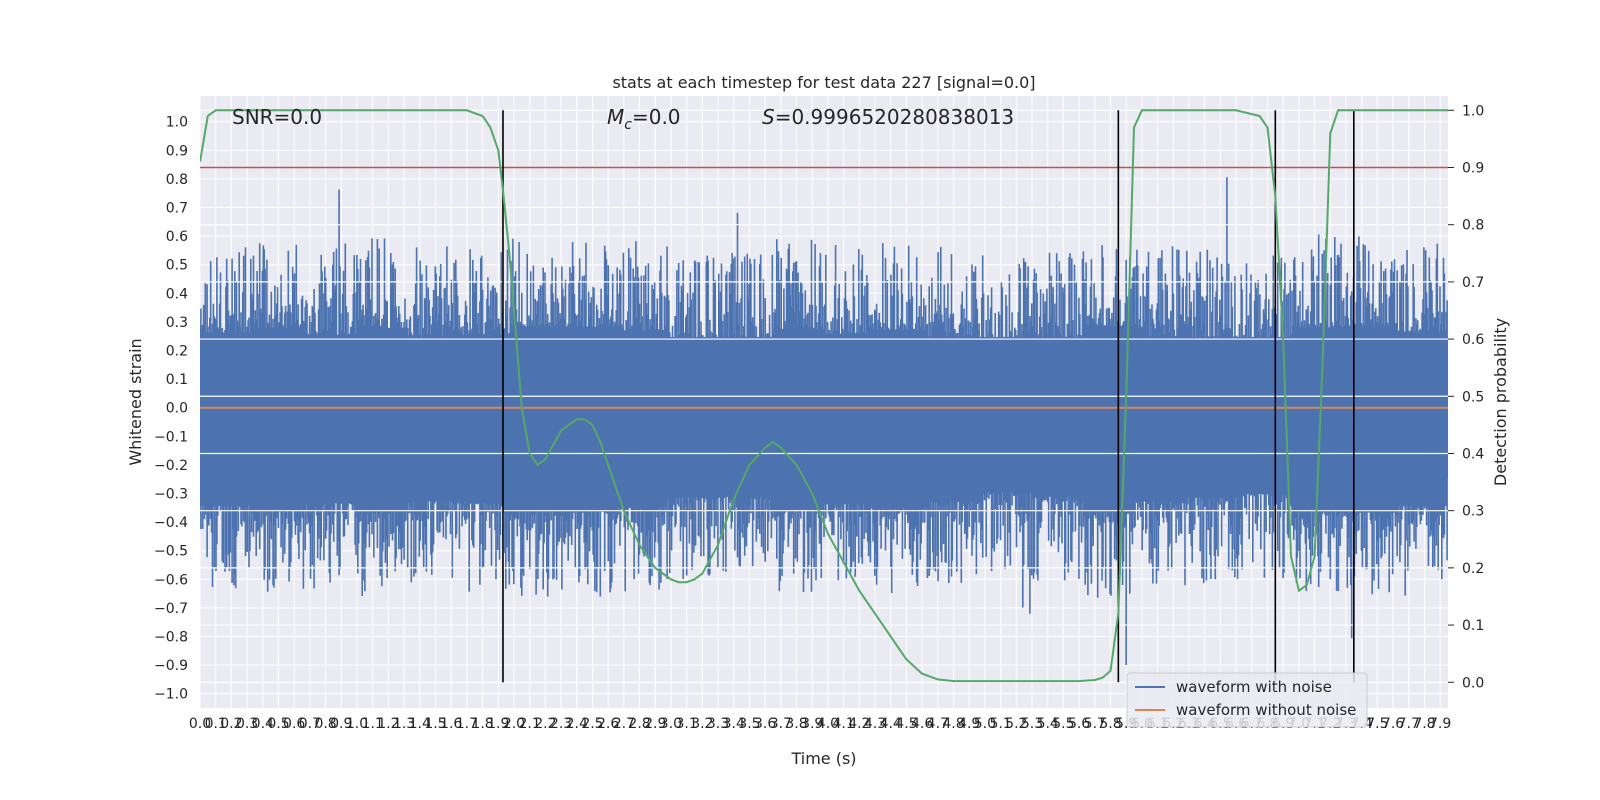 This screenshot has width=1600, height=800. Describe the element at coordinates (1377, 724) in the screenshot. I see `x-tick-label: 7.5` at that location.